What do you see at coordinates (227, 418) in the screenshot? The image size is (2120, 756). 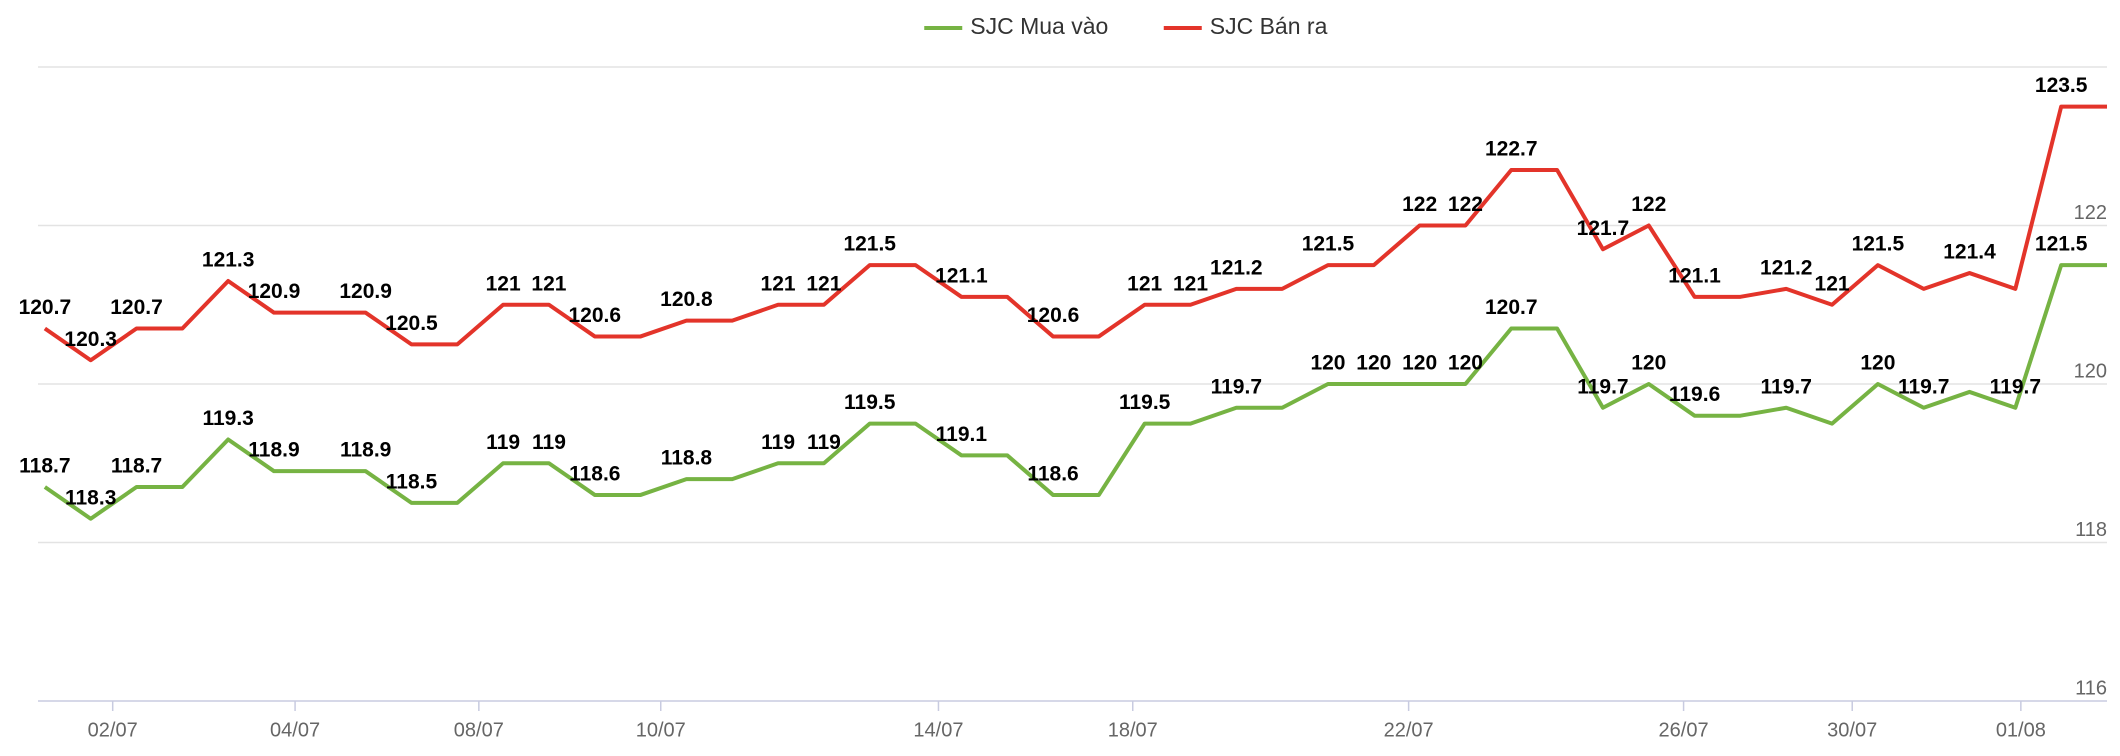 I see `data-label: 119.3` at bounding box center [227, 418].